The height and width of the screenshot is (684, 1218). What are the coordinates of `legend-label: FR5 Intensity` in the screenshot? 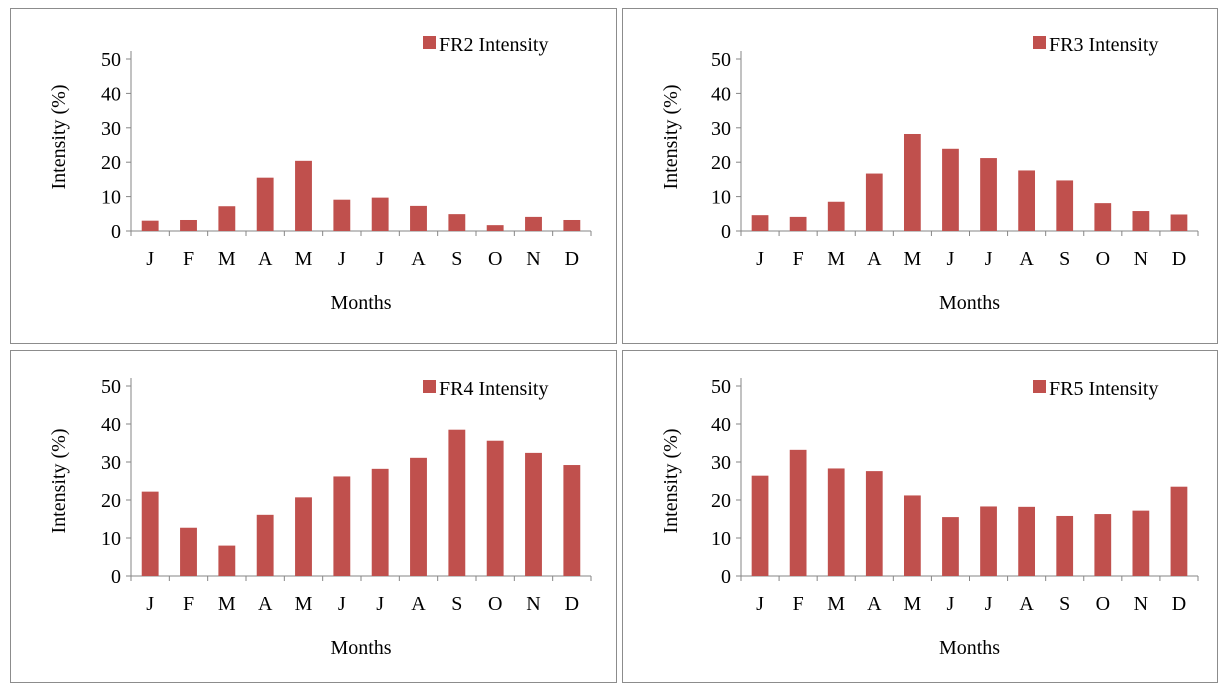 It's located at (1103, 389).